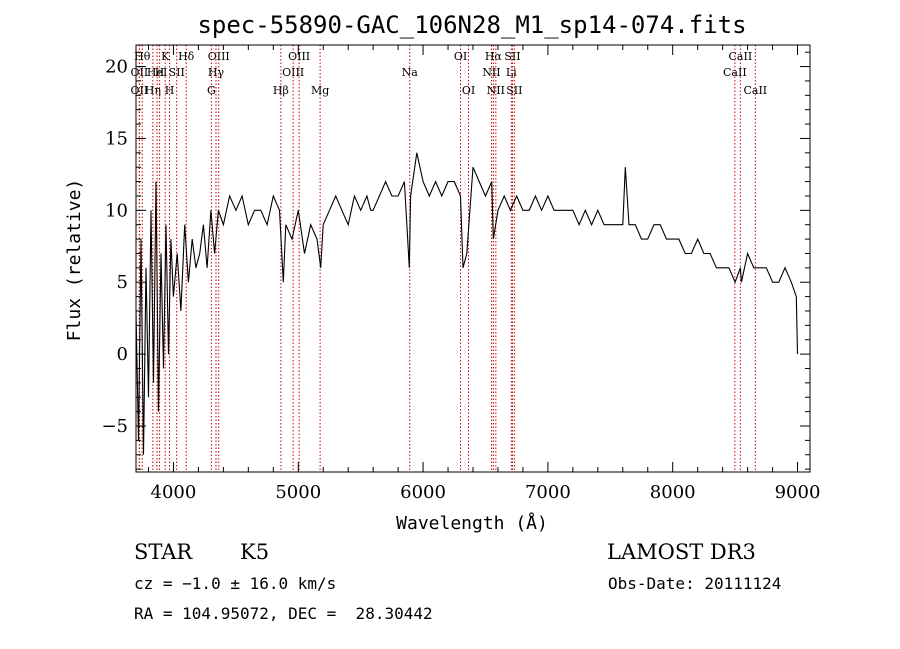 The height and width of the screenshot is (649, 900). Describe the element at coordinates (511, 72) in the screenshot. I see `line-id-label: Li` at that location.